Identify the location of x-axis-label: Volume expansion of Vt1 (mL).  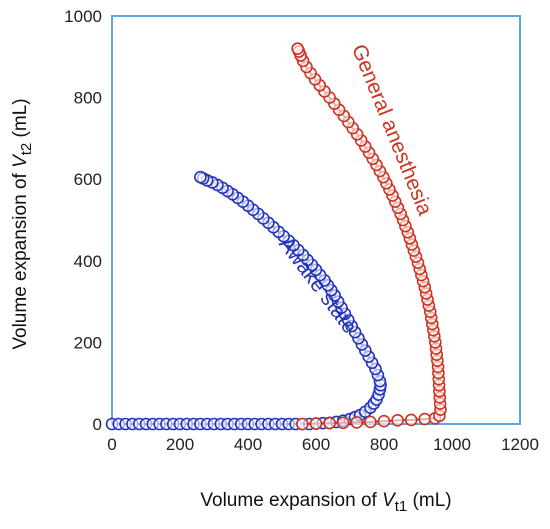
(325, 502).